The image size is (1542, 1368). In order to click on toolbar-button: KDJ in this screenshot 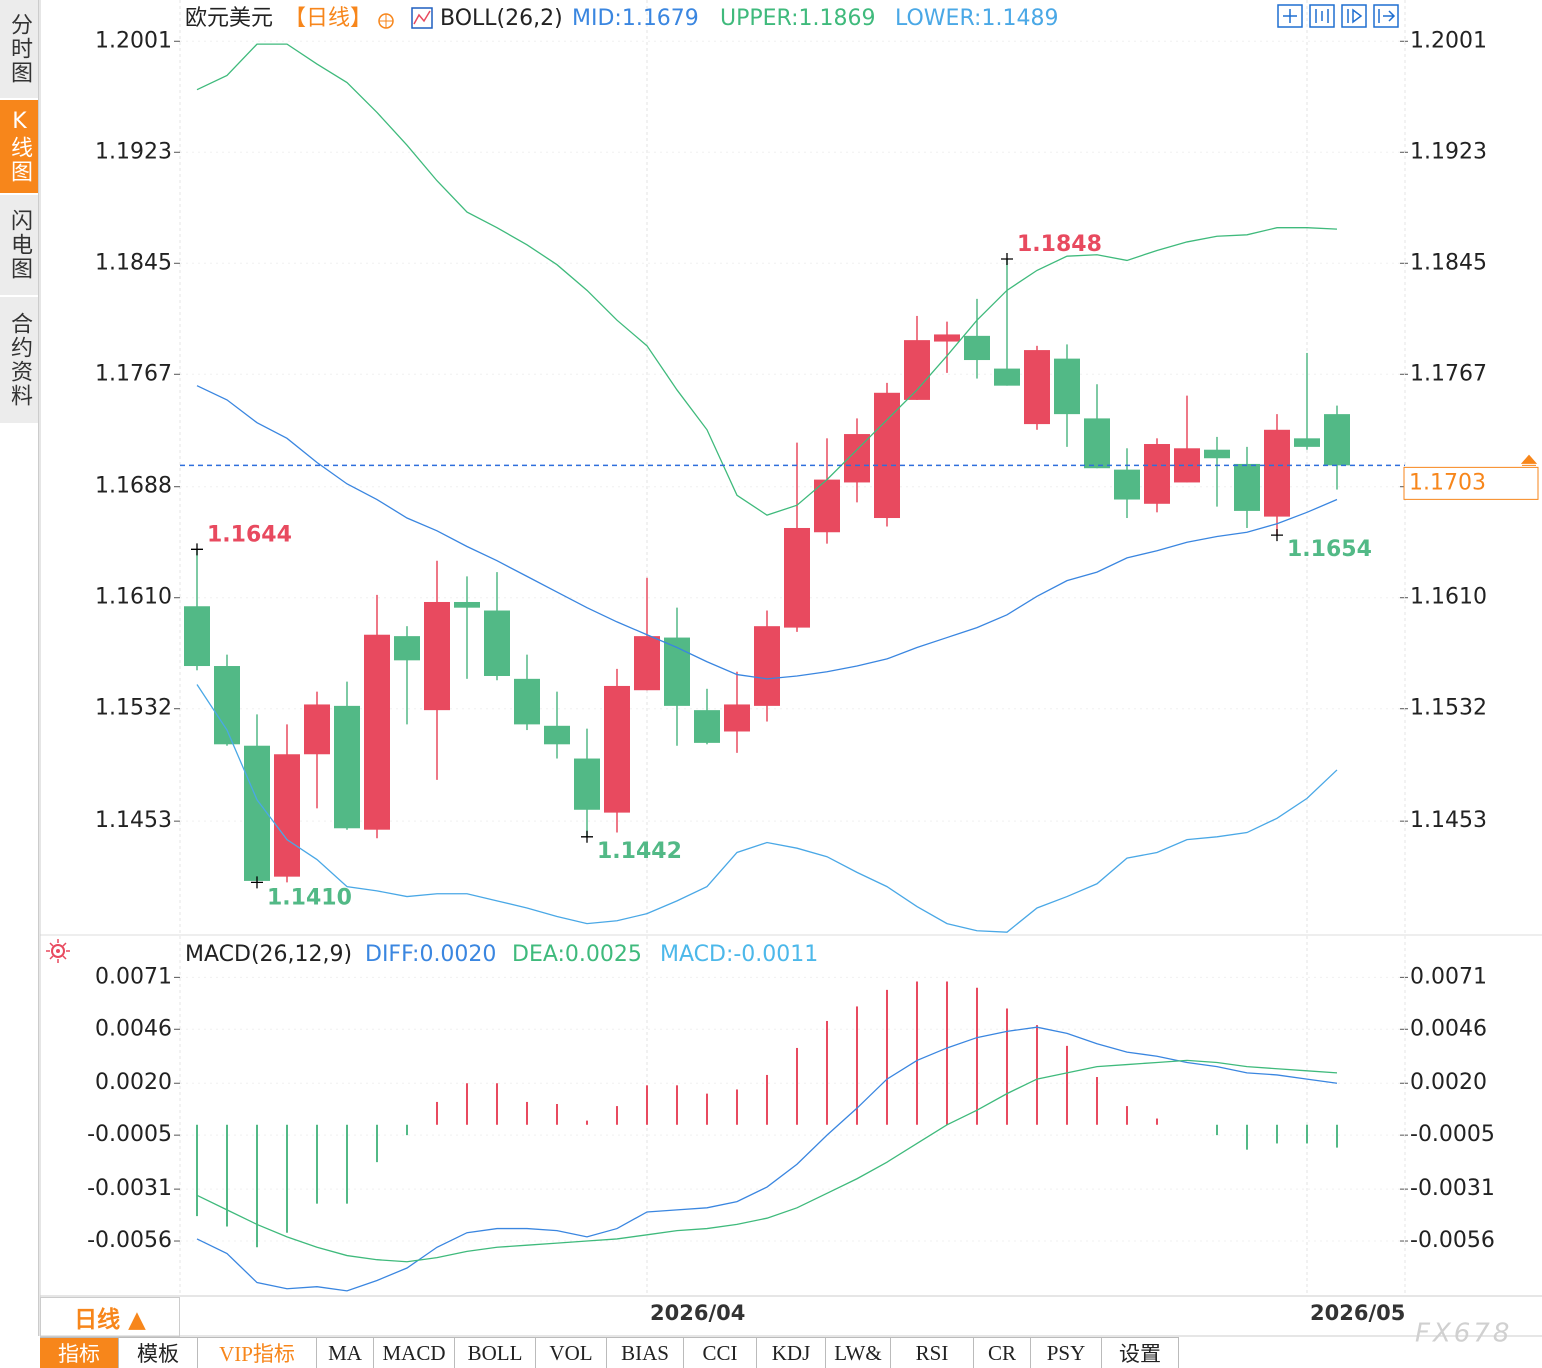, I will do `click(791, 1353)`.